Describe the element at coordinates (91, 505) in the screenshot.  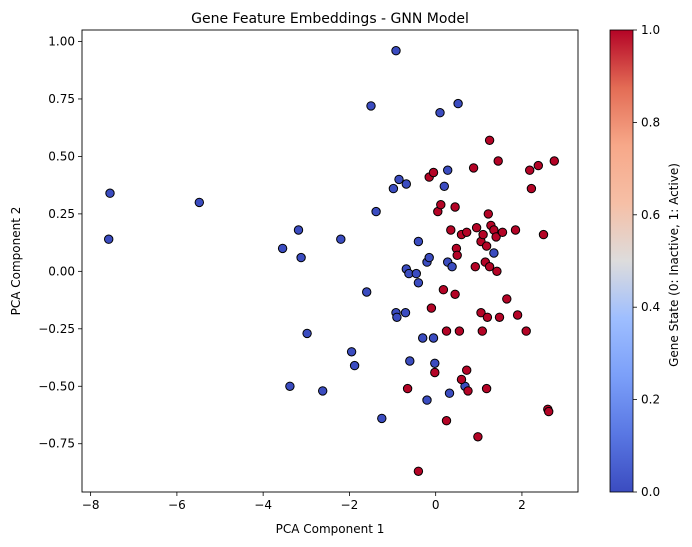
I see `x-tick-label: −8` at that location.